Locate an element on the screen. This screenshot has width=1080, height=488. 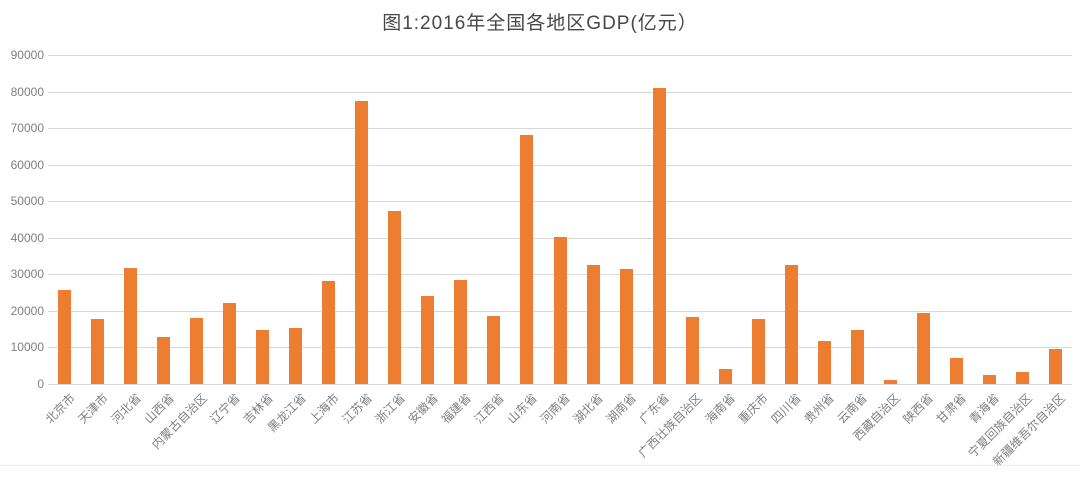
x-tick-label: 安徽省 is located at coordinates (423, 409).